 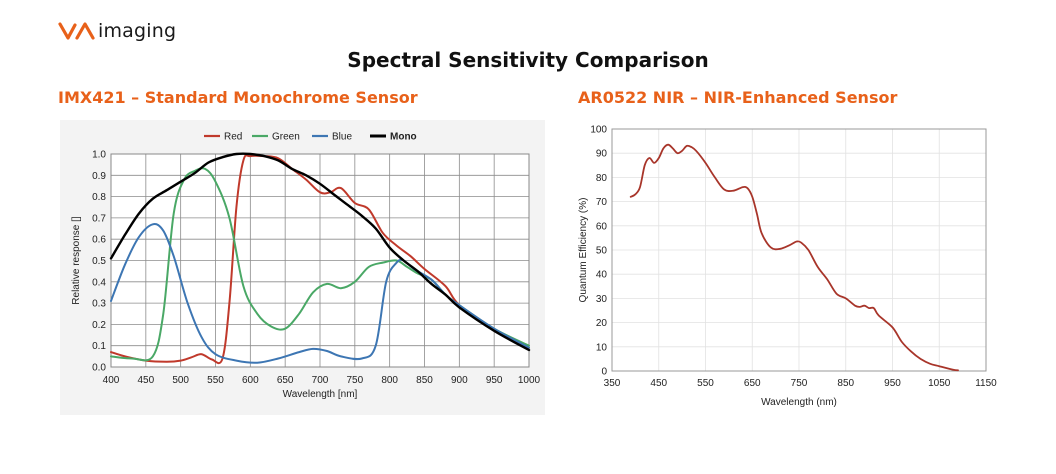 I want to click on brand-logo: imaging, so click(x=117, y=31).